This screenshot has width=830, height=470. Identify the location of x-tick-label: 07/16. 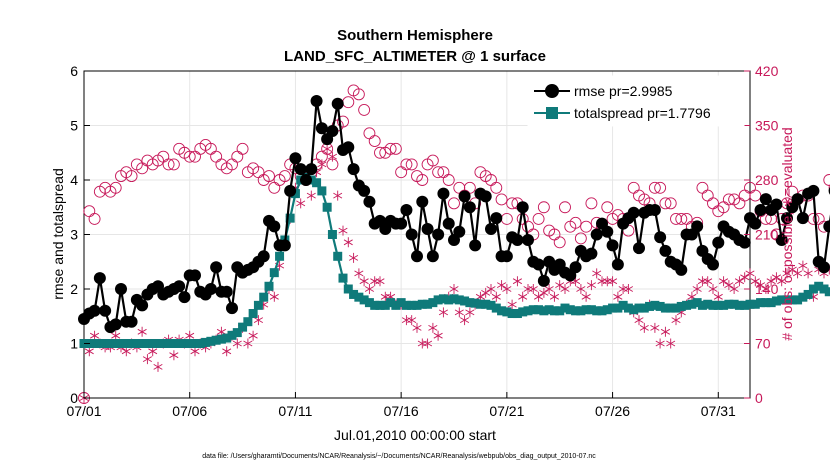
(401, 411).